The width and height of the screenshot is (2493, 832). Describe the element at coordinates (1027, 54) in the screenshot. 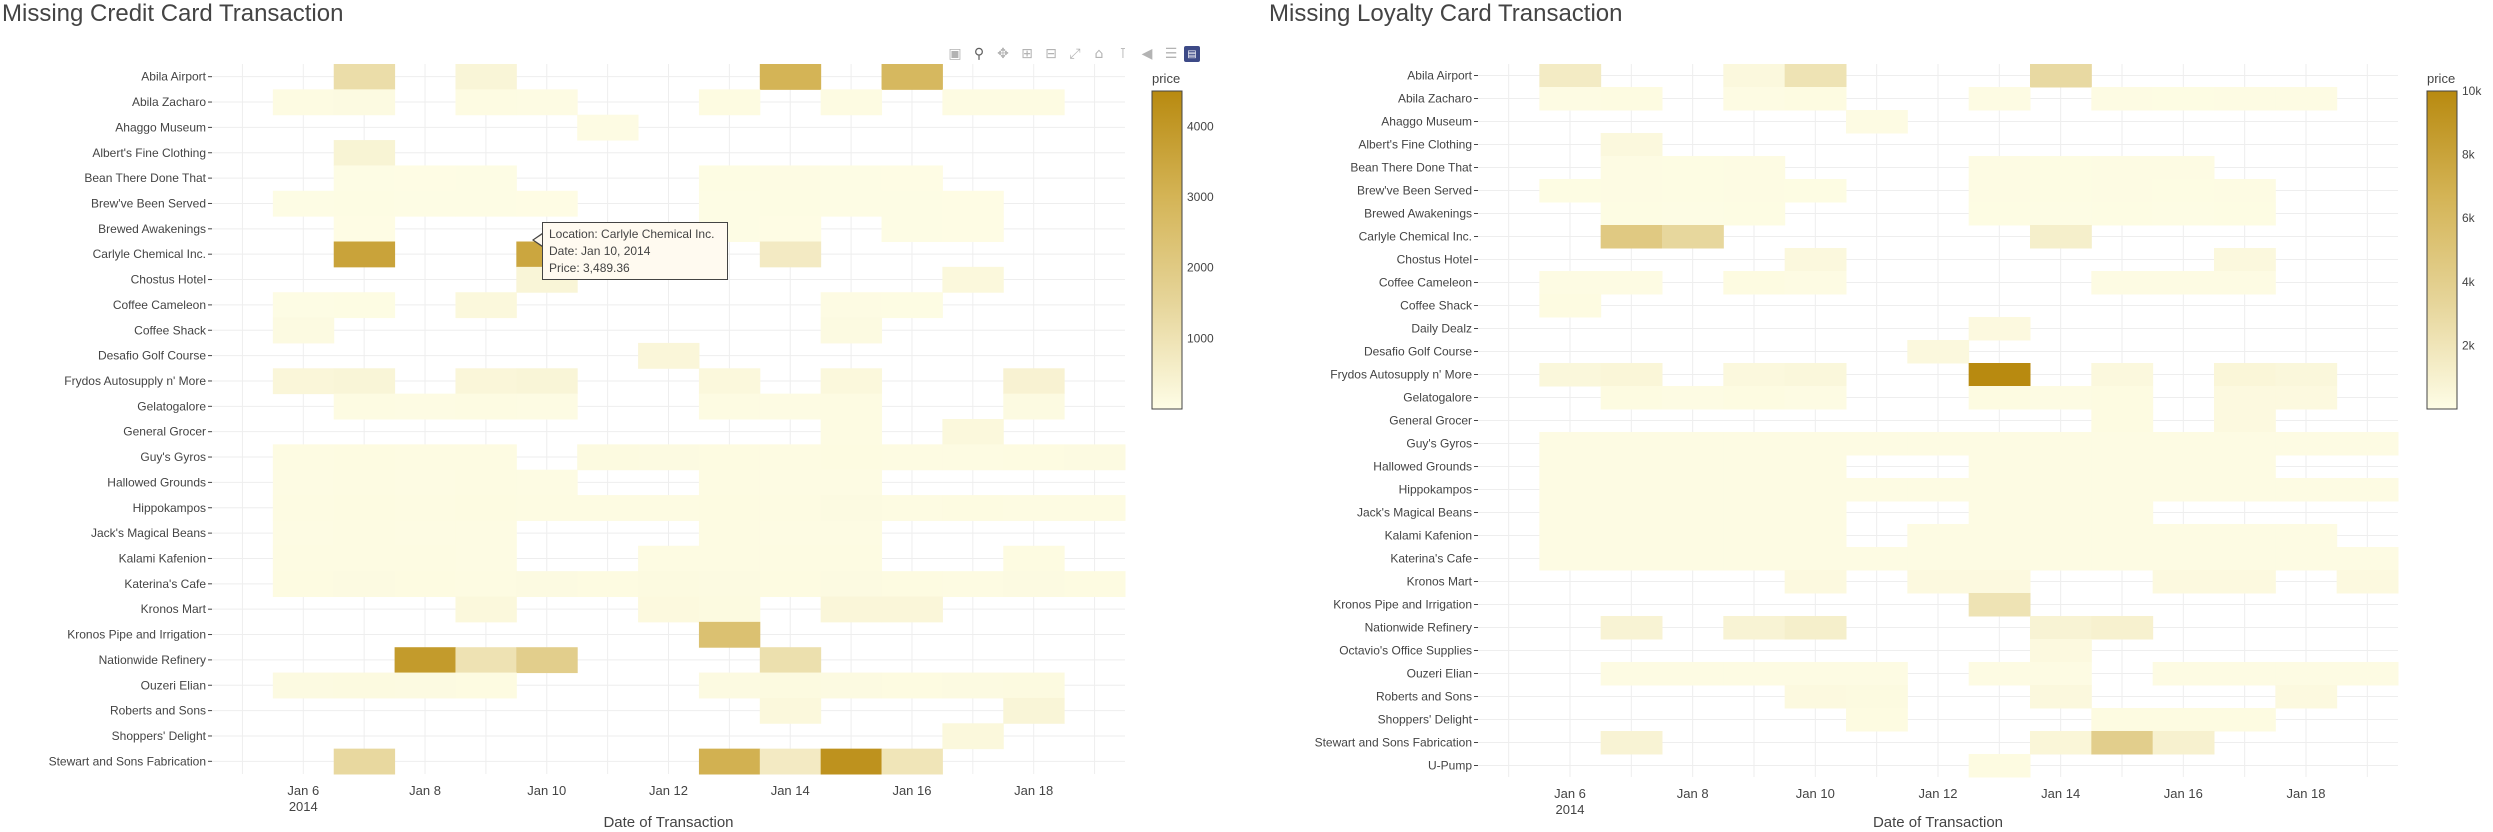

I see `zoom-in-icon: ⊞` at that location.